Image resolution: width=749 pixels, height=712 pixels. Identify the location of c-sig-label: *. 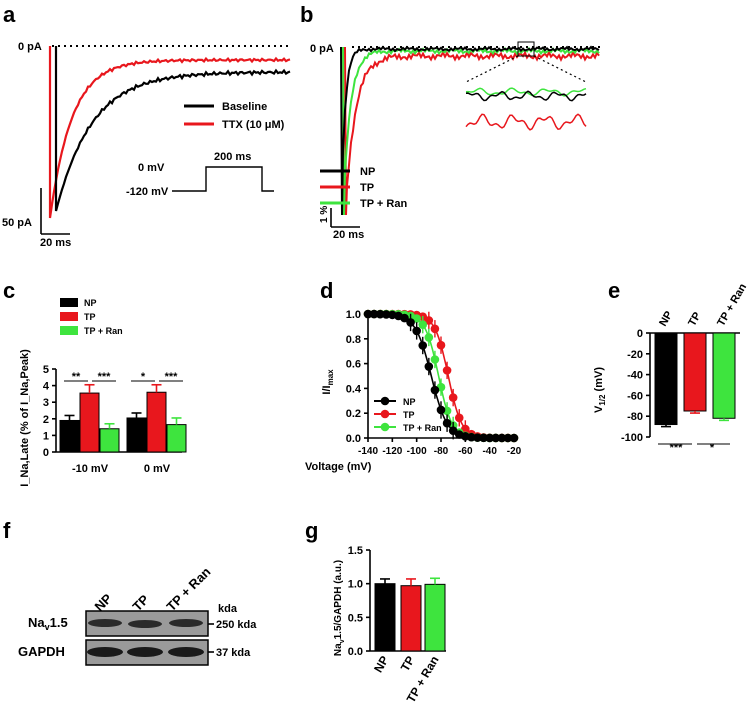
(143, 377).